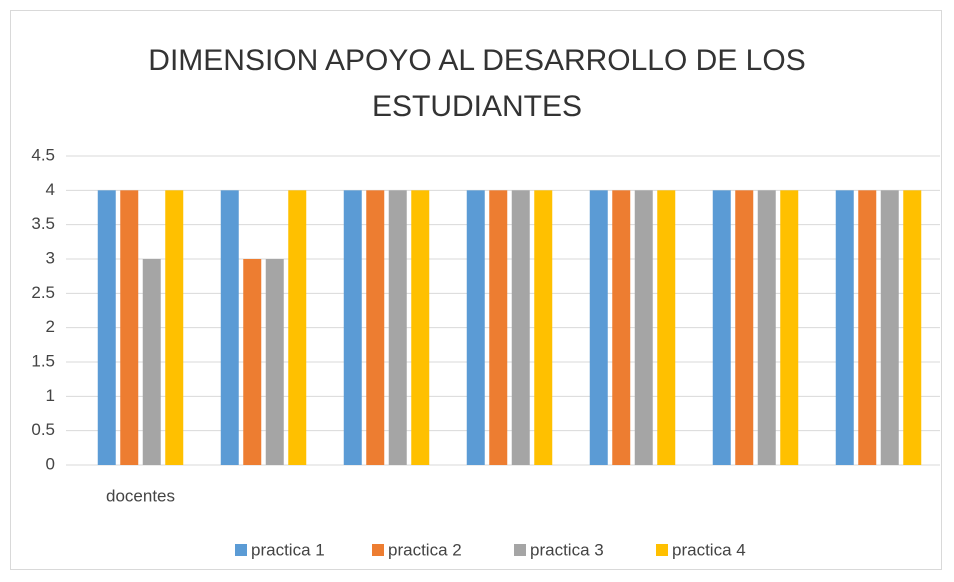 The image size is (954, 582). What do you see at coordinates (140, 495) in the screenshot?
I see `x-tick-label: docentes` at bounding box center [140, 495].